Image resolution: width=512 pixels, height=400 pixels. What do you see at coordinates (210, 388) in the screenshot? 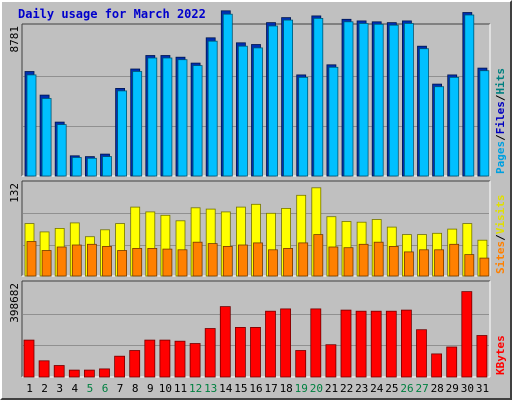
I see `x-tick-label-day-13: 13` at bounding box center [210, 388].